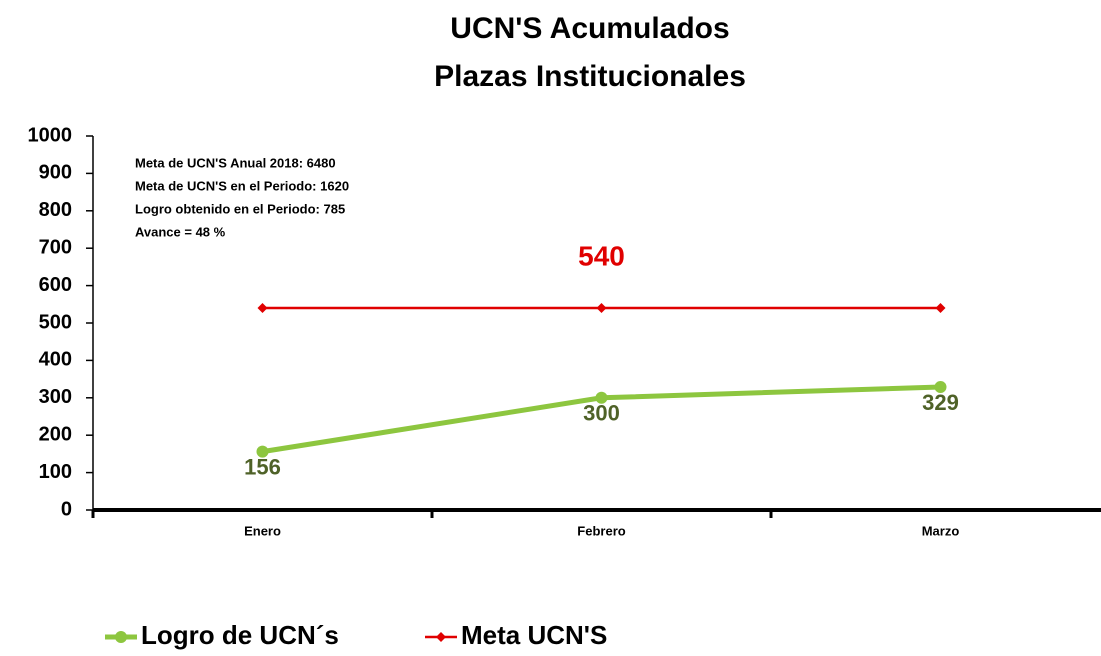  I want to click on annotation: Meta de UCN'S en el Periodo: 1620, so click(242, 185).